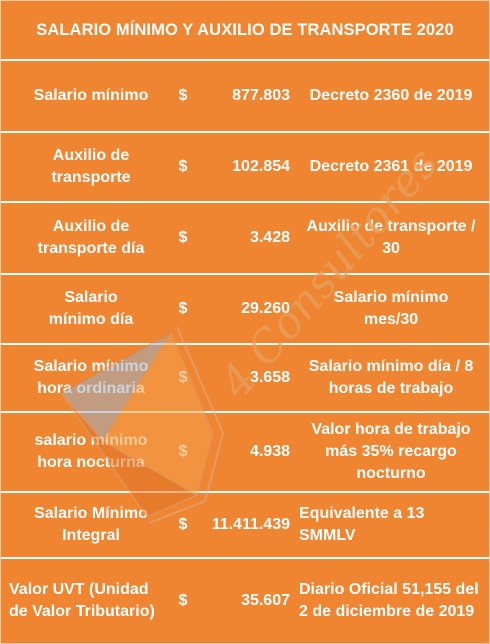 Image resolution: width=490 pixels, height=644 pixels. What do you see at coordinates (91, 524) in the screenshot?
I see `row-label: Salario Mínimo Integral` at bounding box center [91, 524].